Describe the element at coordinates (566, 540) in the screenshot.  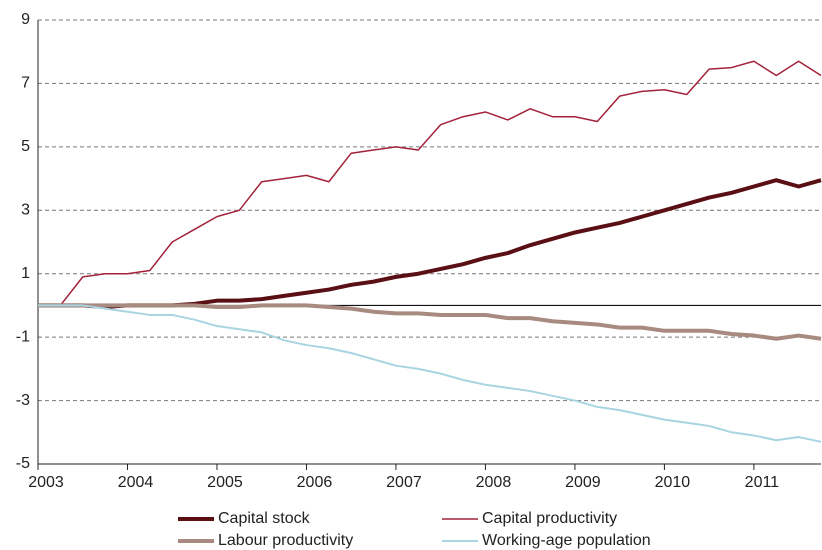
I see `legend-label: Working-age population` at that location.